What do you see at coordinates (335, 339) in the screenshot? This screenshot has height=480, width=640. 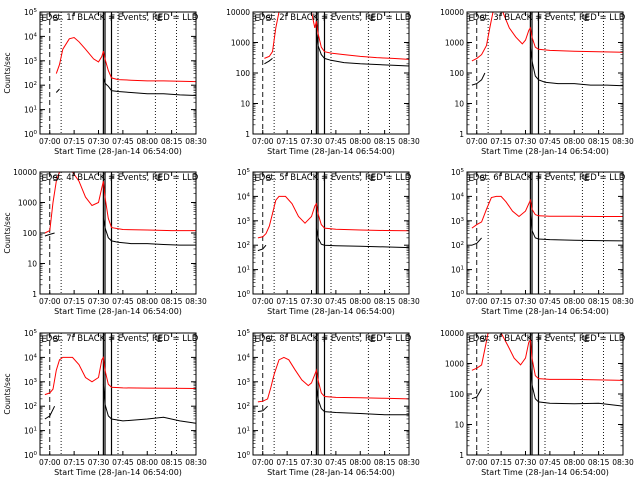 I see `panel-title: Det. 8f BLACK = Events, RED = LLD` at bounding box center [335, 339].